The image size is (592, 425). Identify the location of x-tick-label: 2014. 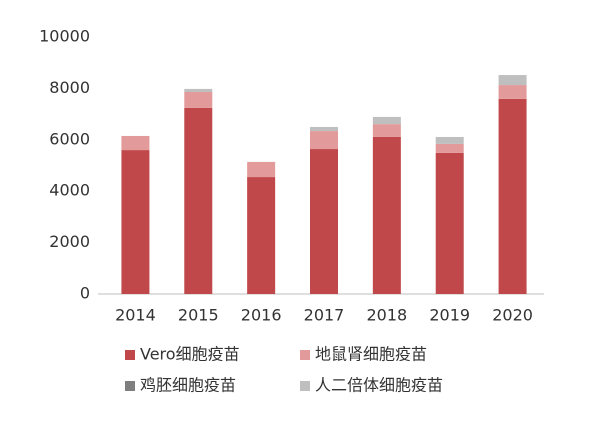
(135, 315).